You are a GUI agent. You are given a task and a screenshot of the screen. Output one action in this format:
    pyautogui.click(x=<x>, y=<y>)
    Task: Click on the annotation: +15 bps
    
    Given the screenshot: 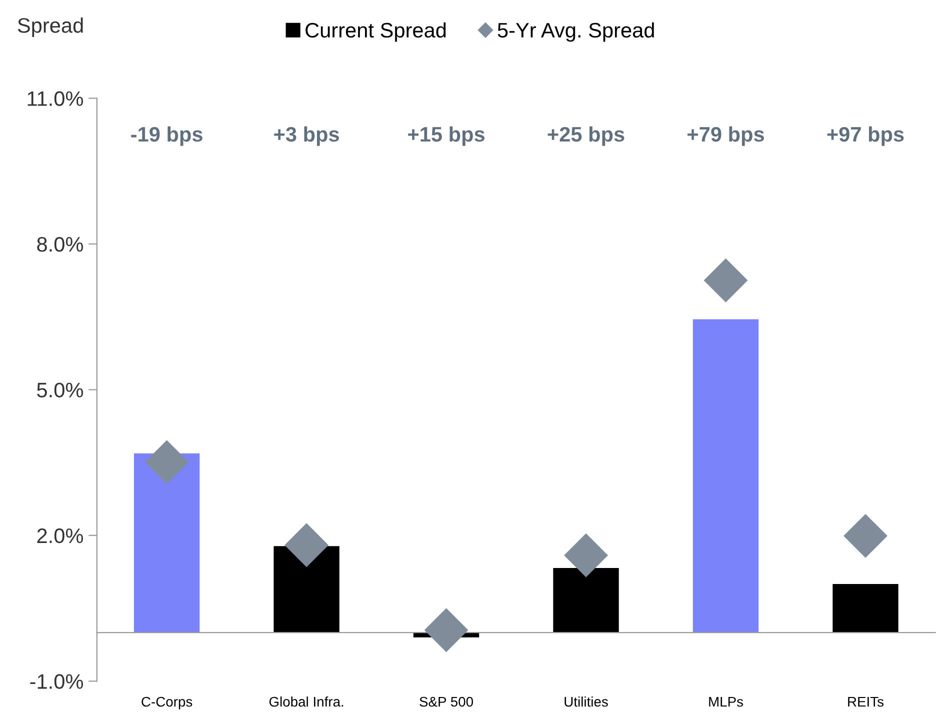 What is the action you would take?
    pyautogui.click(x=446, y=136)
    